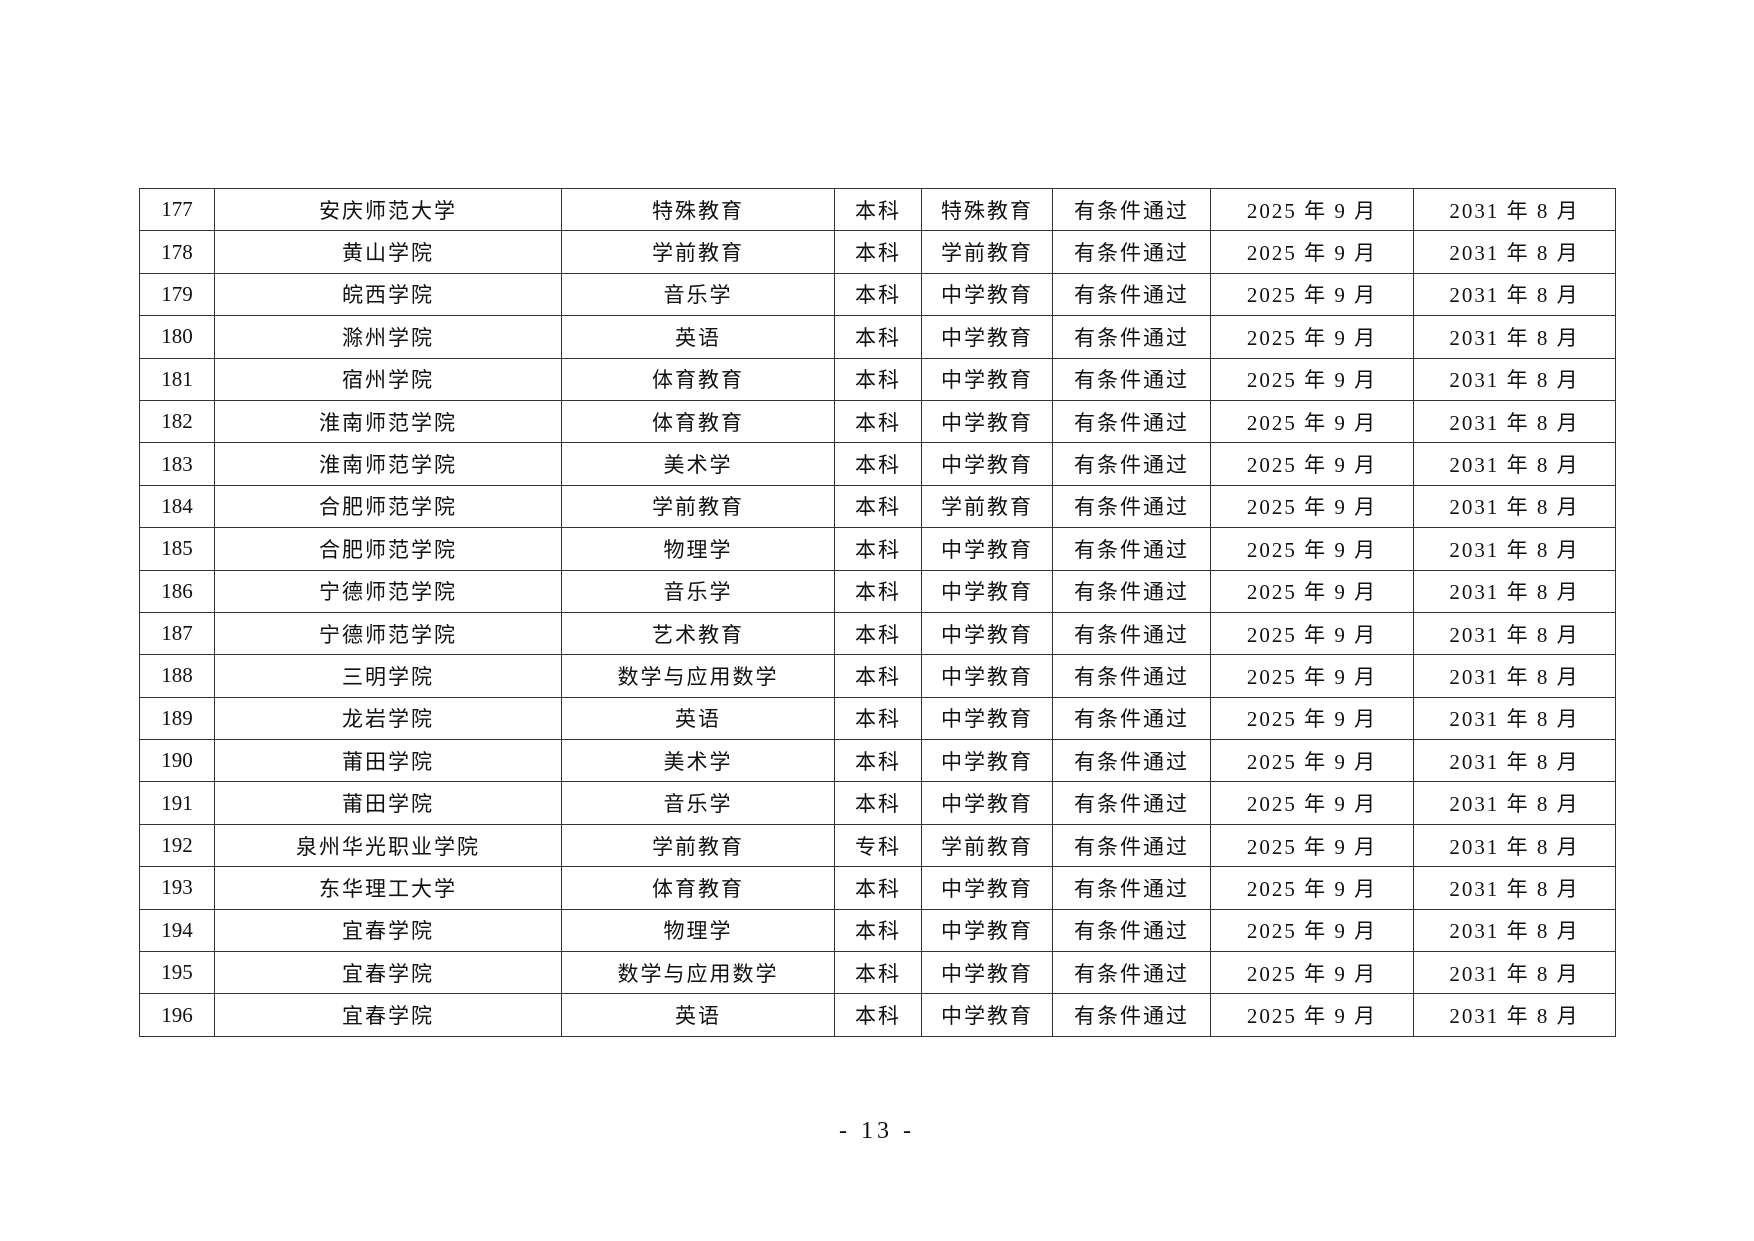  Describe the element at coordinates (177, 930) in the screenshot. I see `row-number-cell: 194` at that location.